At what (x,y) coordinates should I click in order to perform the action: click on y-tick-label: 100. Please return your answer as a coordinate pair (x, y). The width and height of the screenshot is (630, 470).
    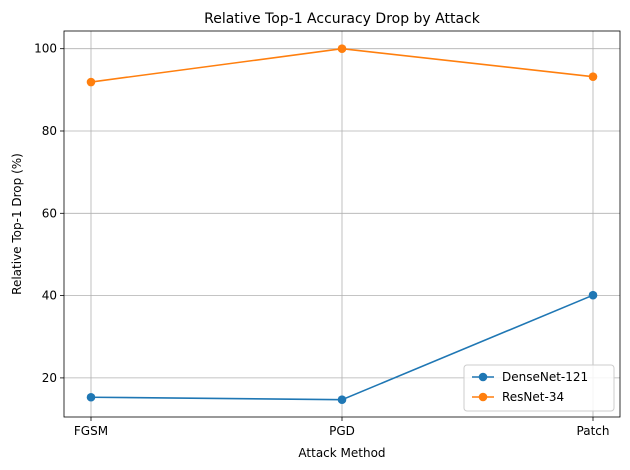
    Looking at the image, I should click on (45, 49).